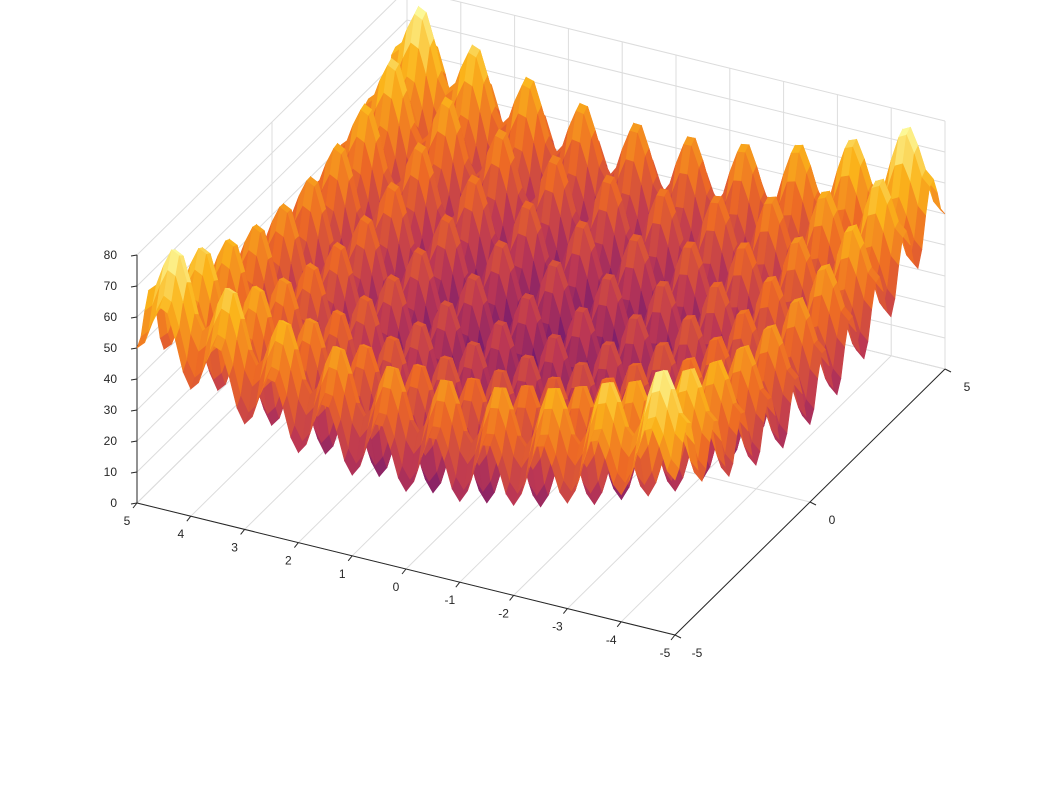  What do you see at coordinates (111, 379) in the screenshot?
I see `z-tick-label: 40` at bounding box center [111, 379].